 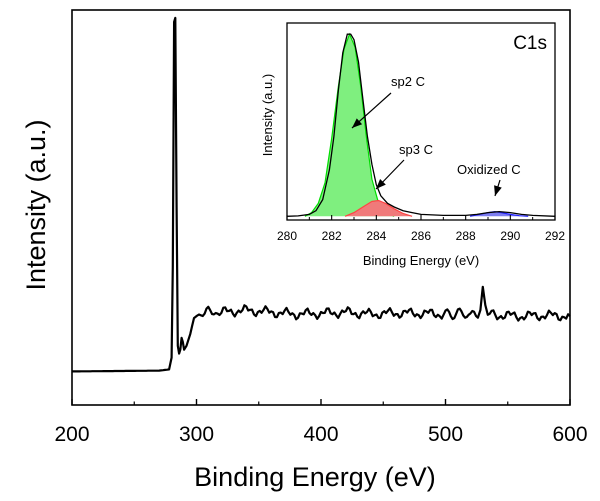 I want to click on main-x-tick-label: 500, so click(x=445, y=434).